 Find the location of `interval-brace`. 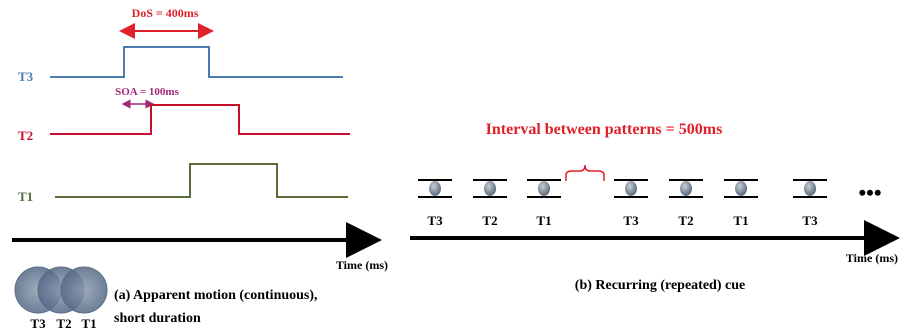

interval-brace is located at coordinates (585, 172).